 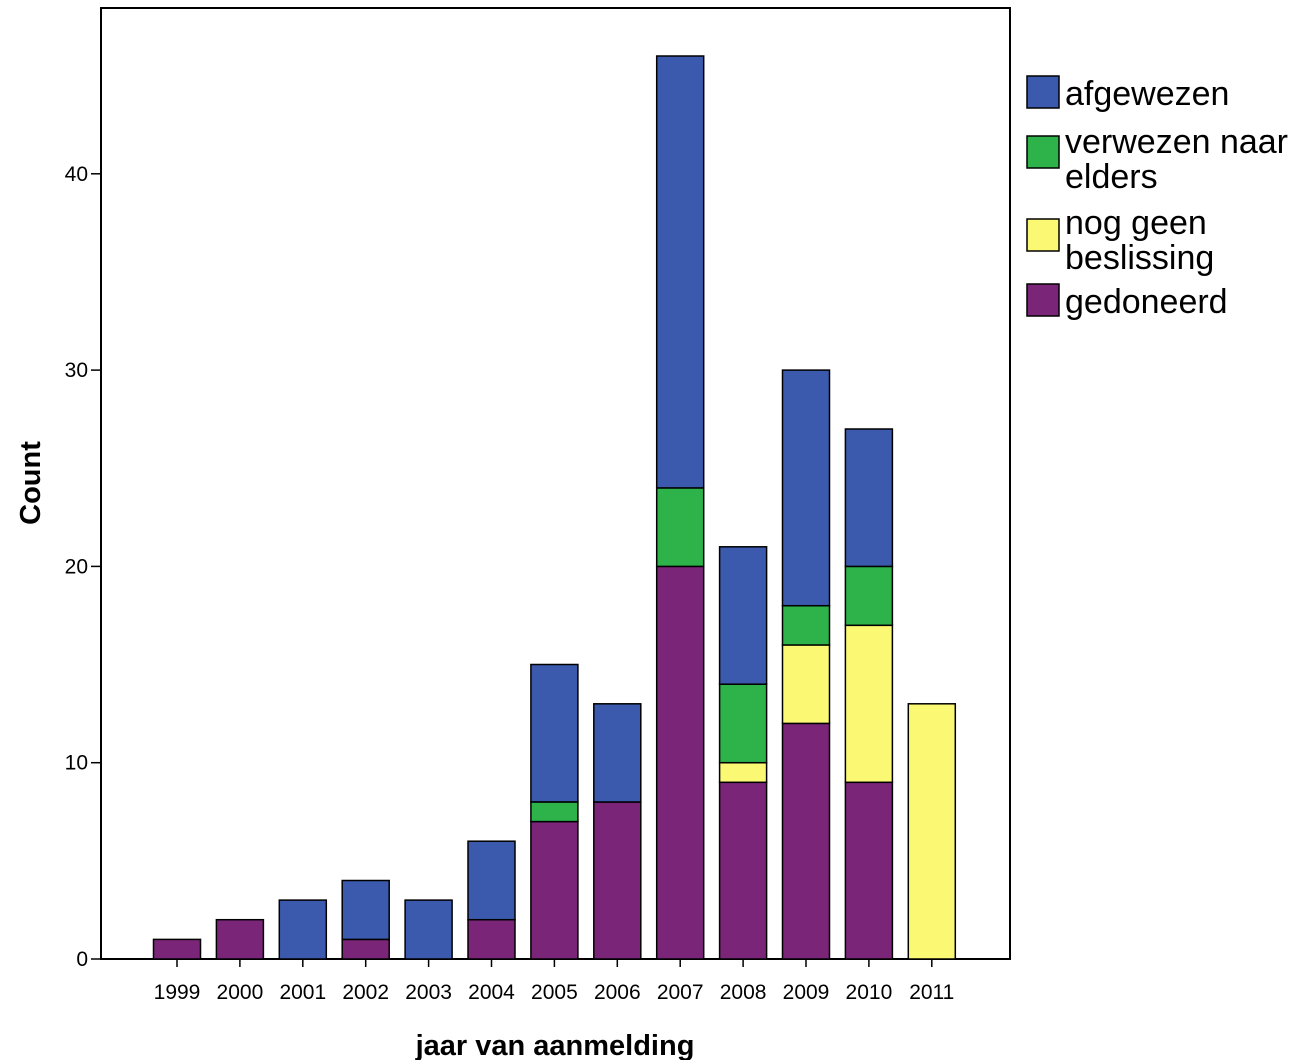 I want to click on legend-label-nog-geen-beslissing: beslissing, so click(x=1139, y=258).